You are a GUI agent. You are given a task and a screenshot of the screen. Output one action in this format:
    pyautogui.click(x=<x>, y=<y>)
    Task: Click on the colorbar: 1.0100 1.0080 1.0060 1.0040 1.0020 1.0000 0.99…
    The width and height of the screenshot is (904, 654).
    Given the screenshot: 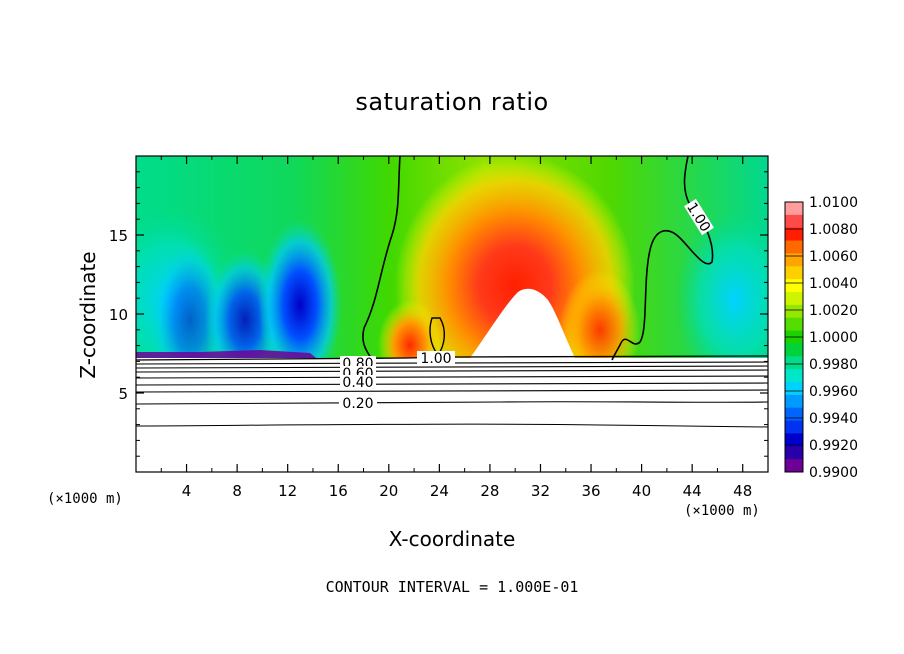 What is the action you would take?
    pyautogui.click(x=821, y=338)
    